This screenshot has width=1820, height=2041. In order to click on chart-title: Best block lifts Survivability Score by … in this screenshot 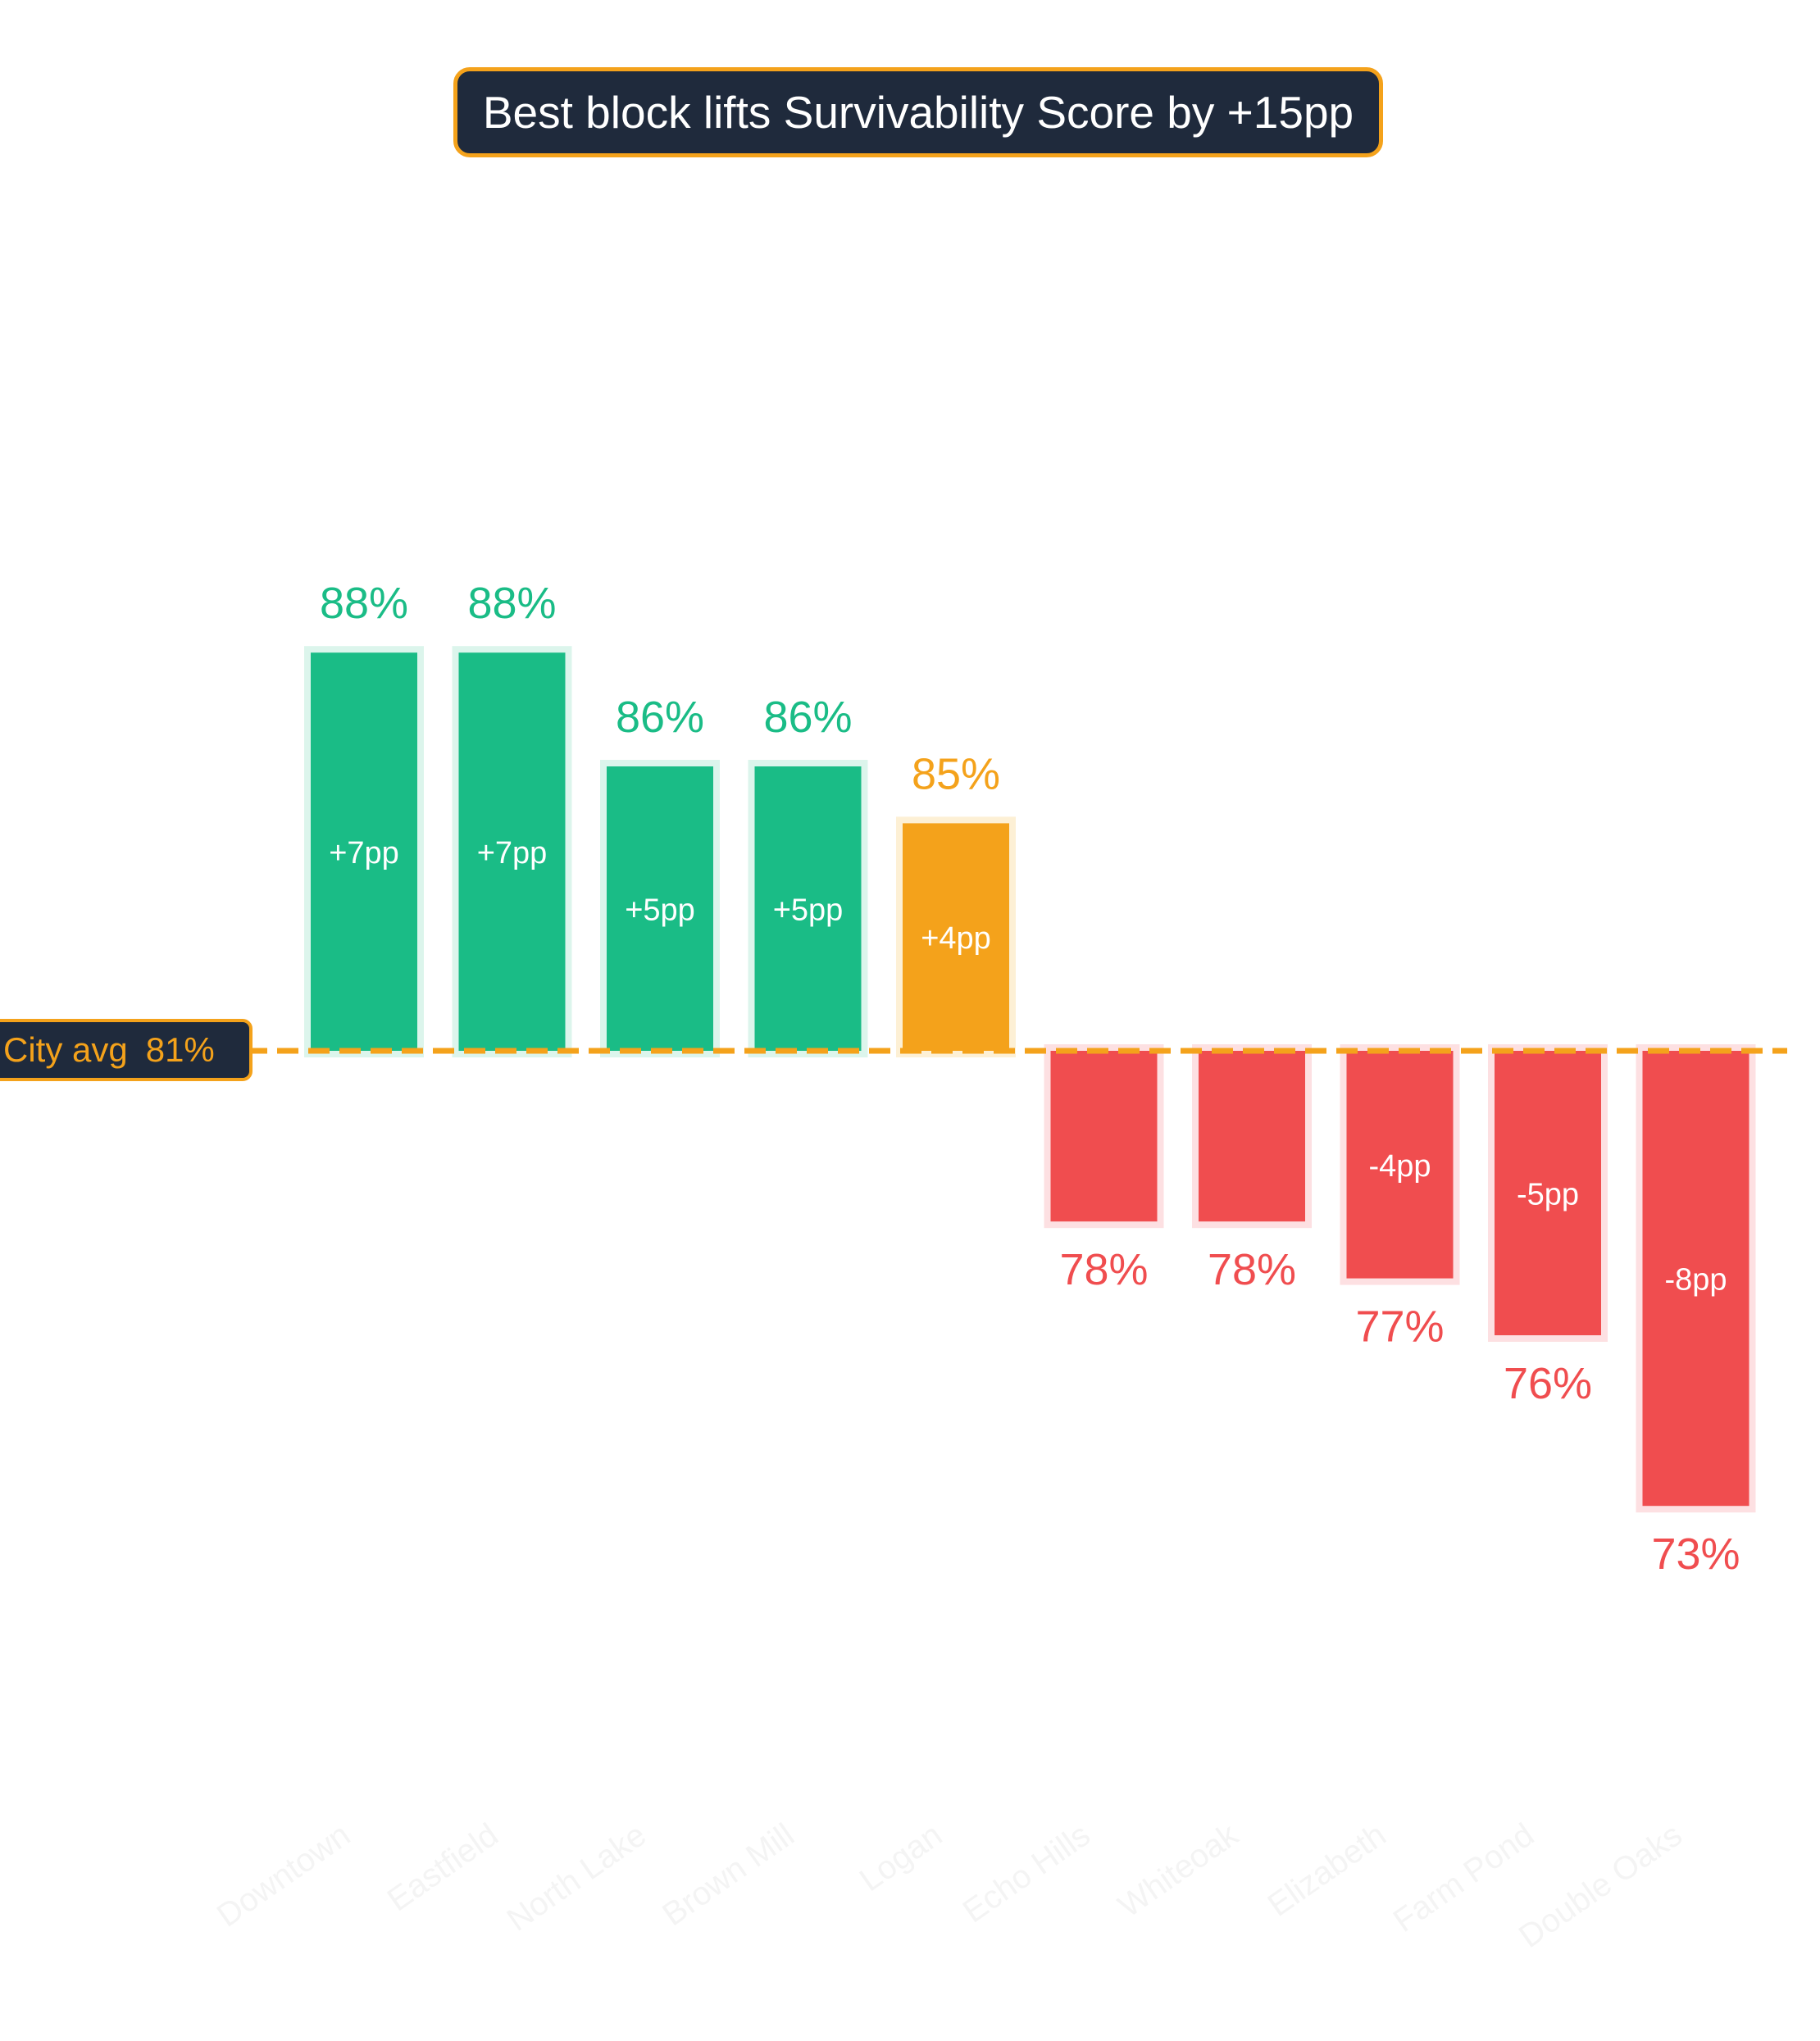, I will do `click(918, 112)`.